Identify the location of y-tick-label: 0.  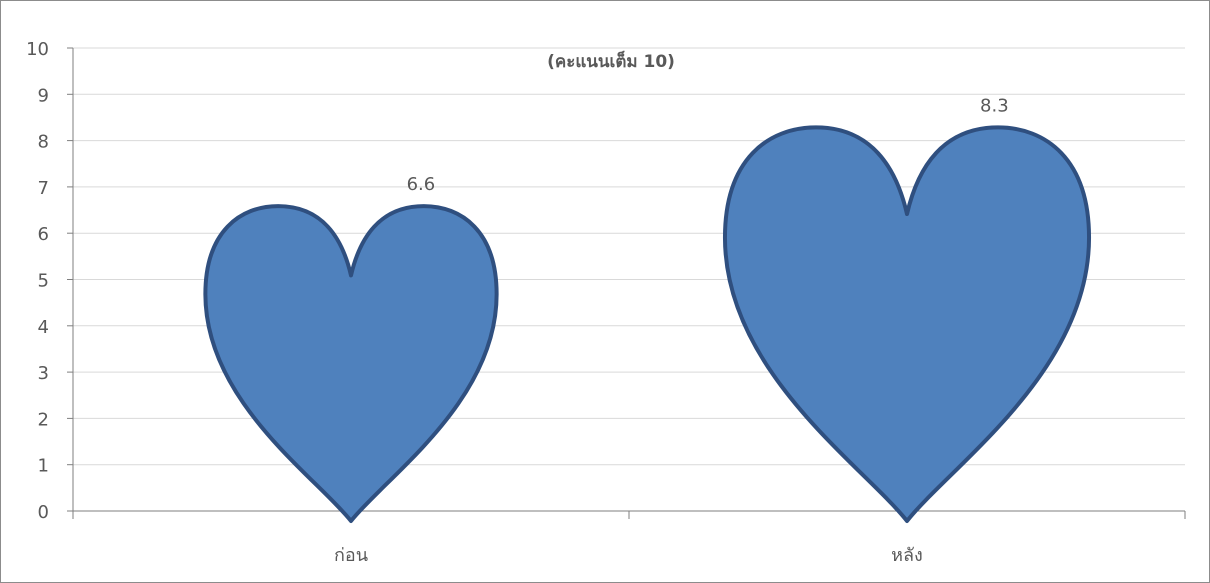
(43, 512).